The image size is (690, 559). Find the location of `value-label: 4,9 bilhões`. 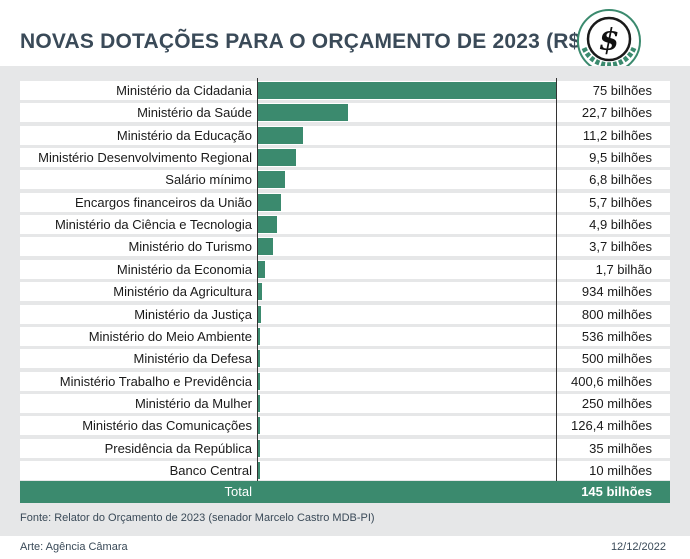

value-label: 4,9 bilhões is located at coordinates (620, 225).